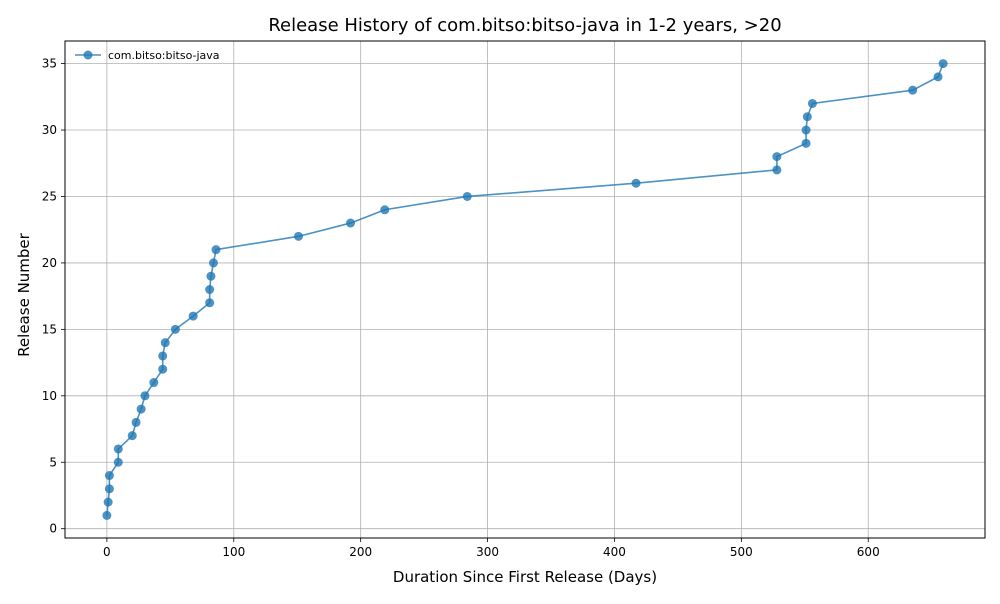  What do you see at coordinates (49, 64) in the screenshot?
I see `y-tick-label: 35` at bounding box center [49, 64].